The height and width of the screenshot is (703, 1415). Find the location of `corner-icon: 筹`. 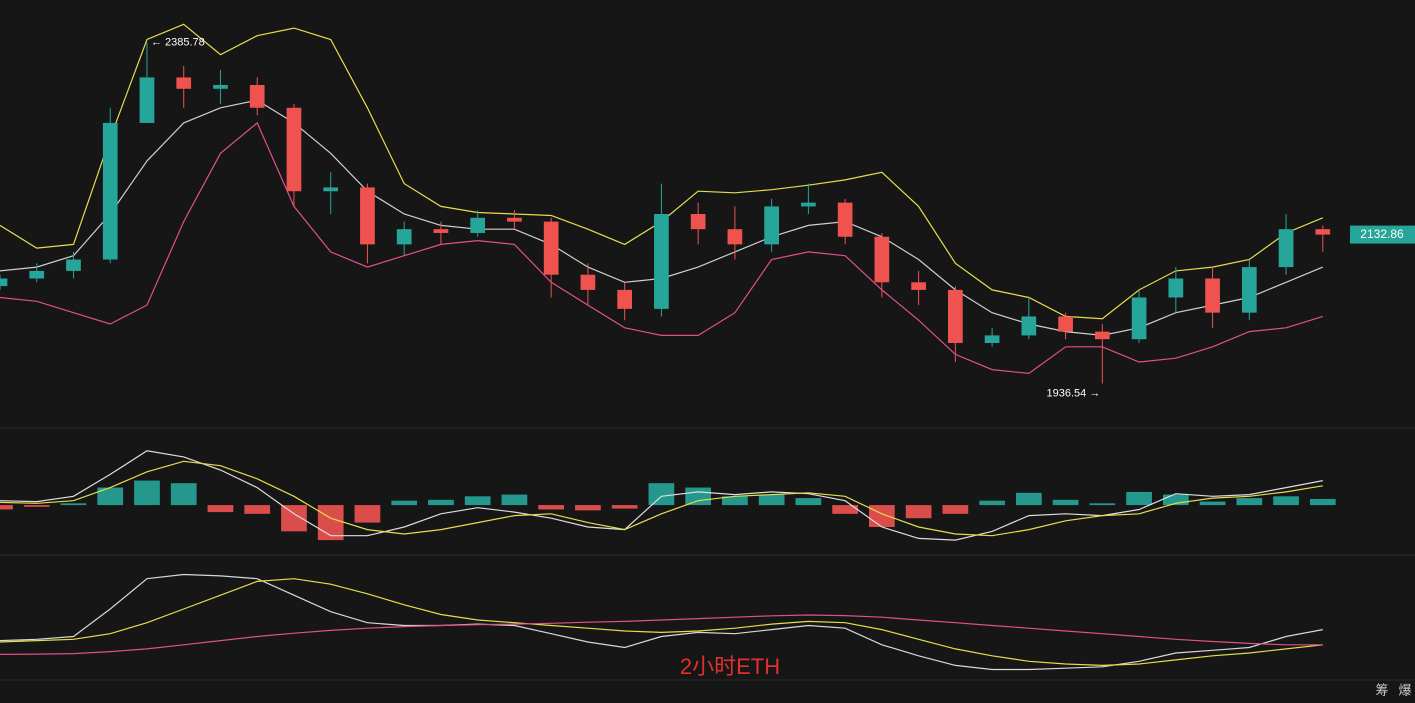

corner-icon: 筹 is located at coordinates (1381, 689).